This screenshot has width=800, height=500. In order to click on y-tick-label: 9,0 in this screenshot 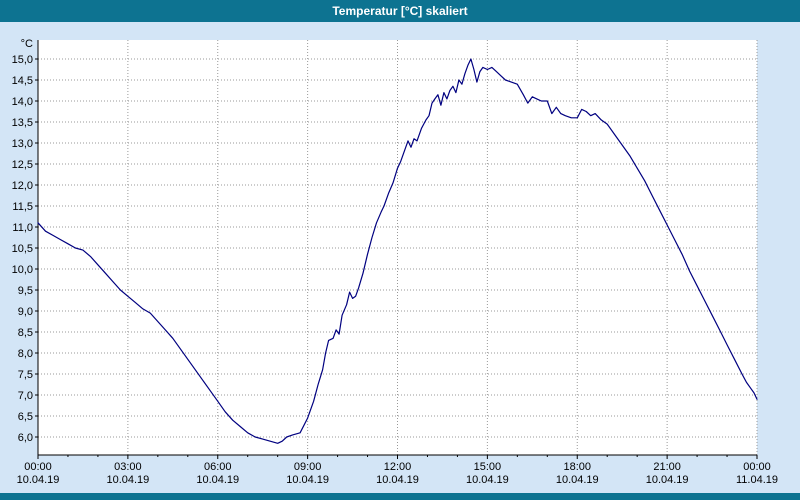, I will do `click(25, 312)`.